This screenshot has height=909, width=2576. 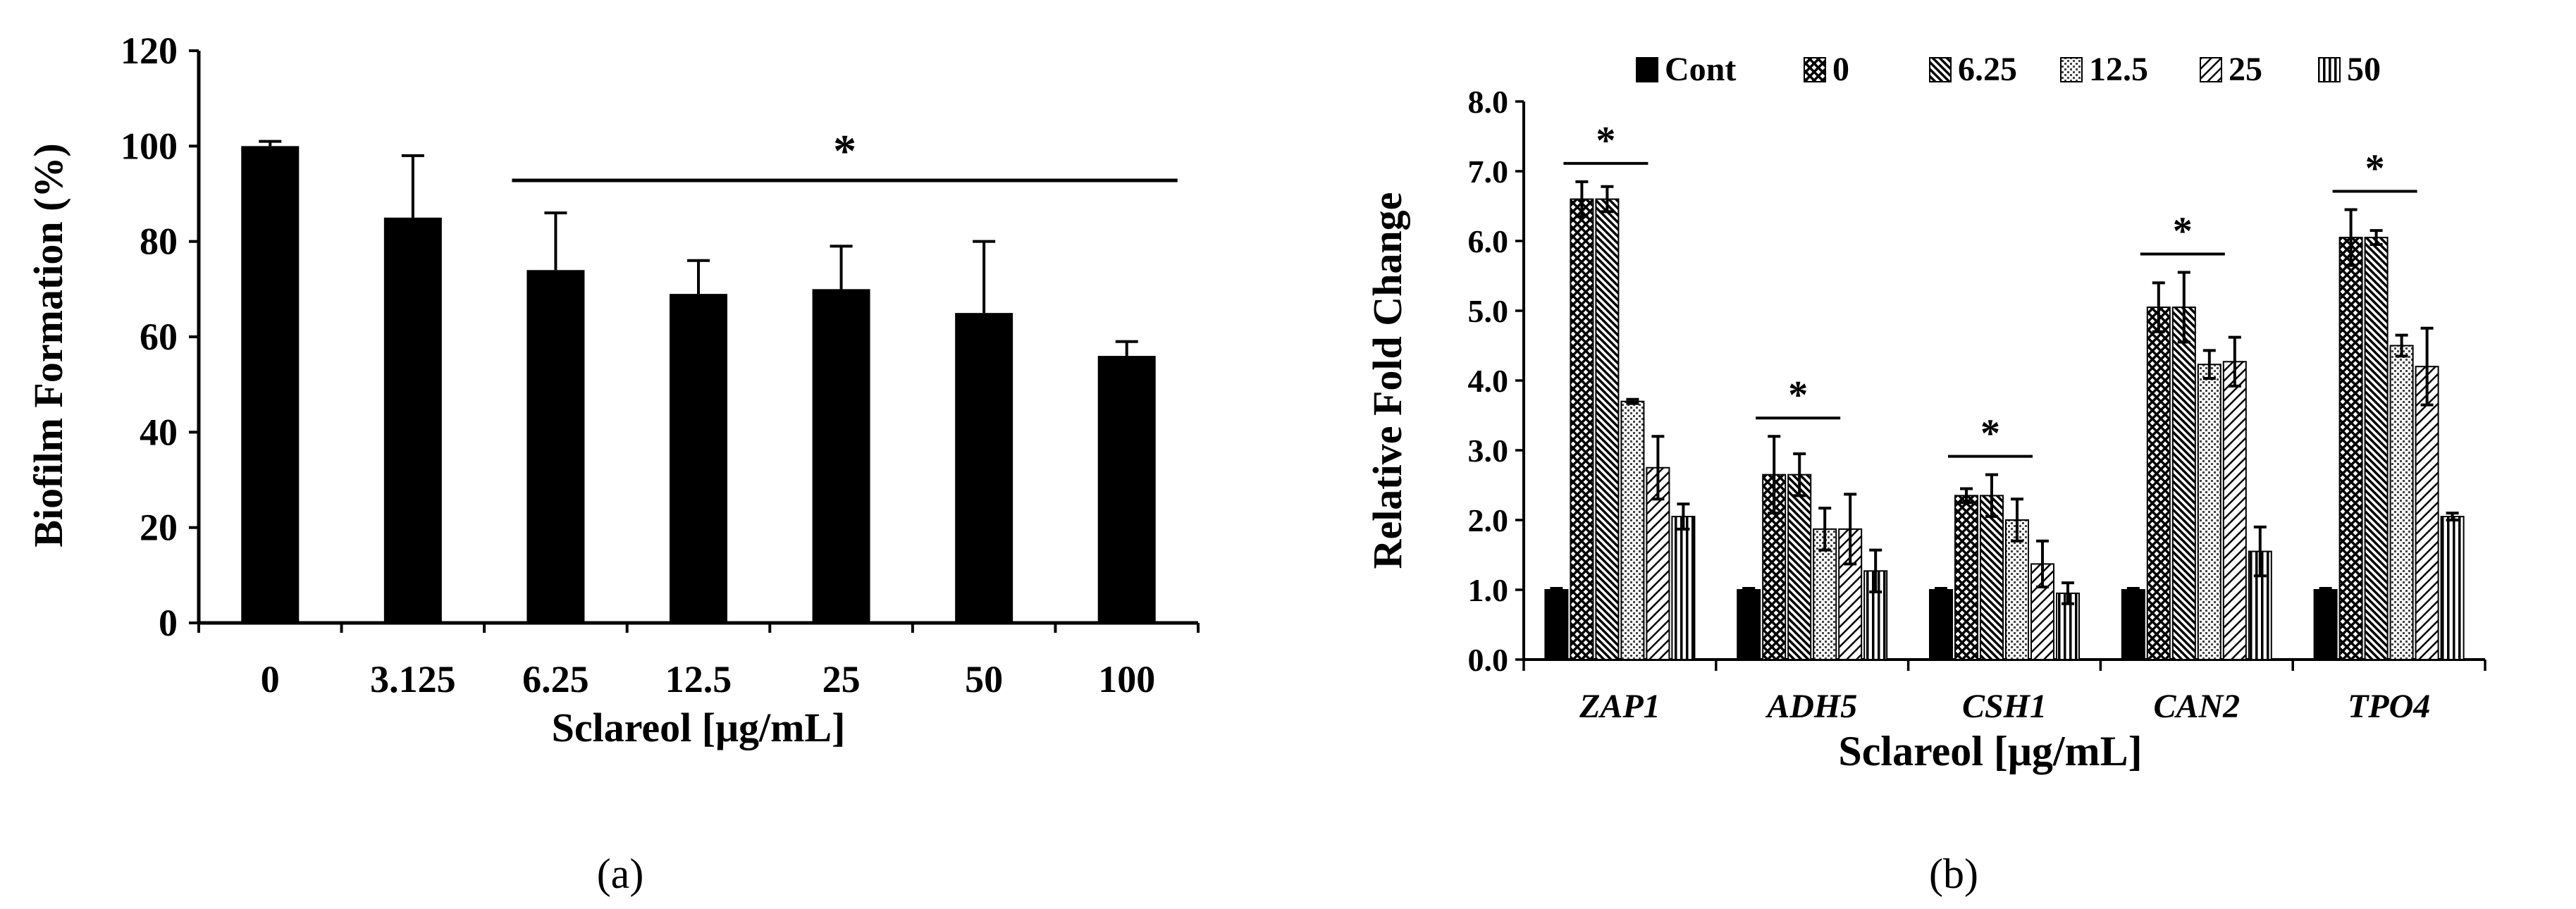 What do you see at coordinates (841, 679) in the screenshot?
I see `x-tick-label-a: 25` at bounding box center [841, 679].